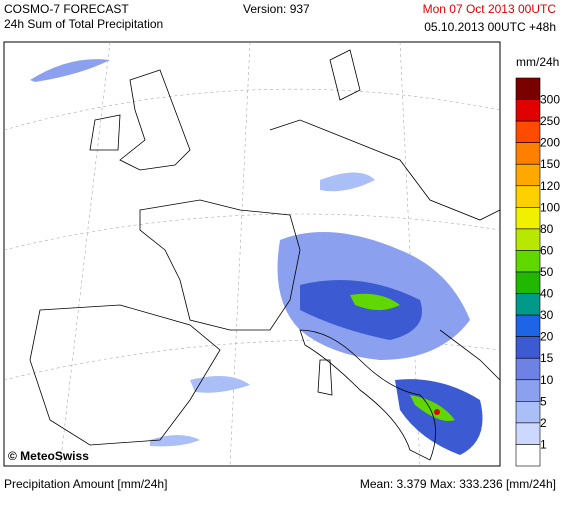  I want to click on legend-label: 50, so click(547, 272).